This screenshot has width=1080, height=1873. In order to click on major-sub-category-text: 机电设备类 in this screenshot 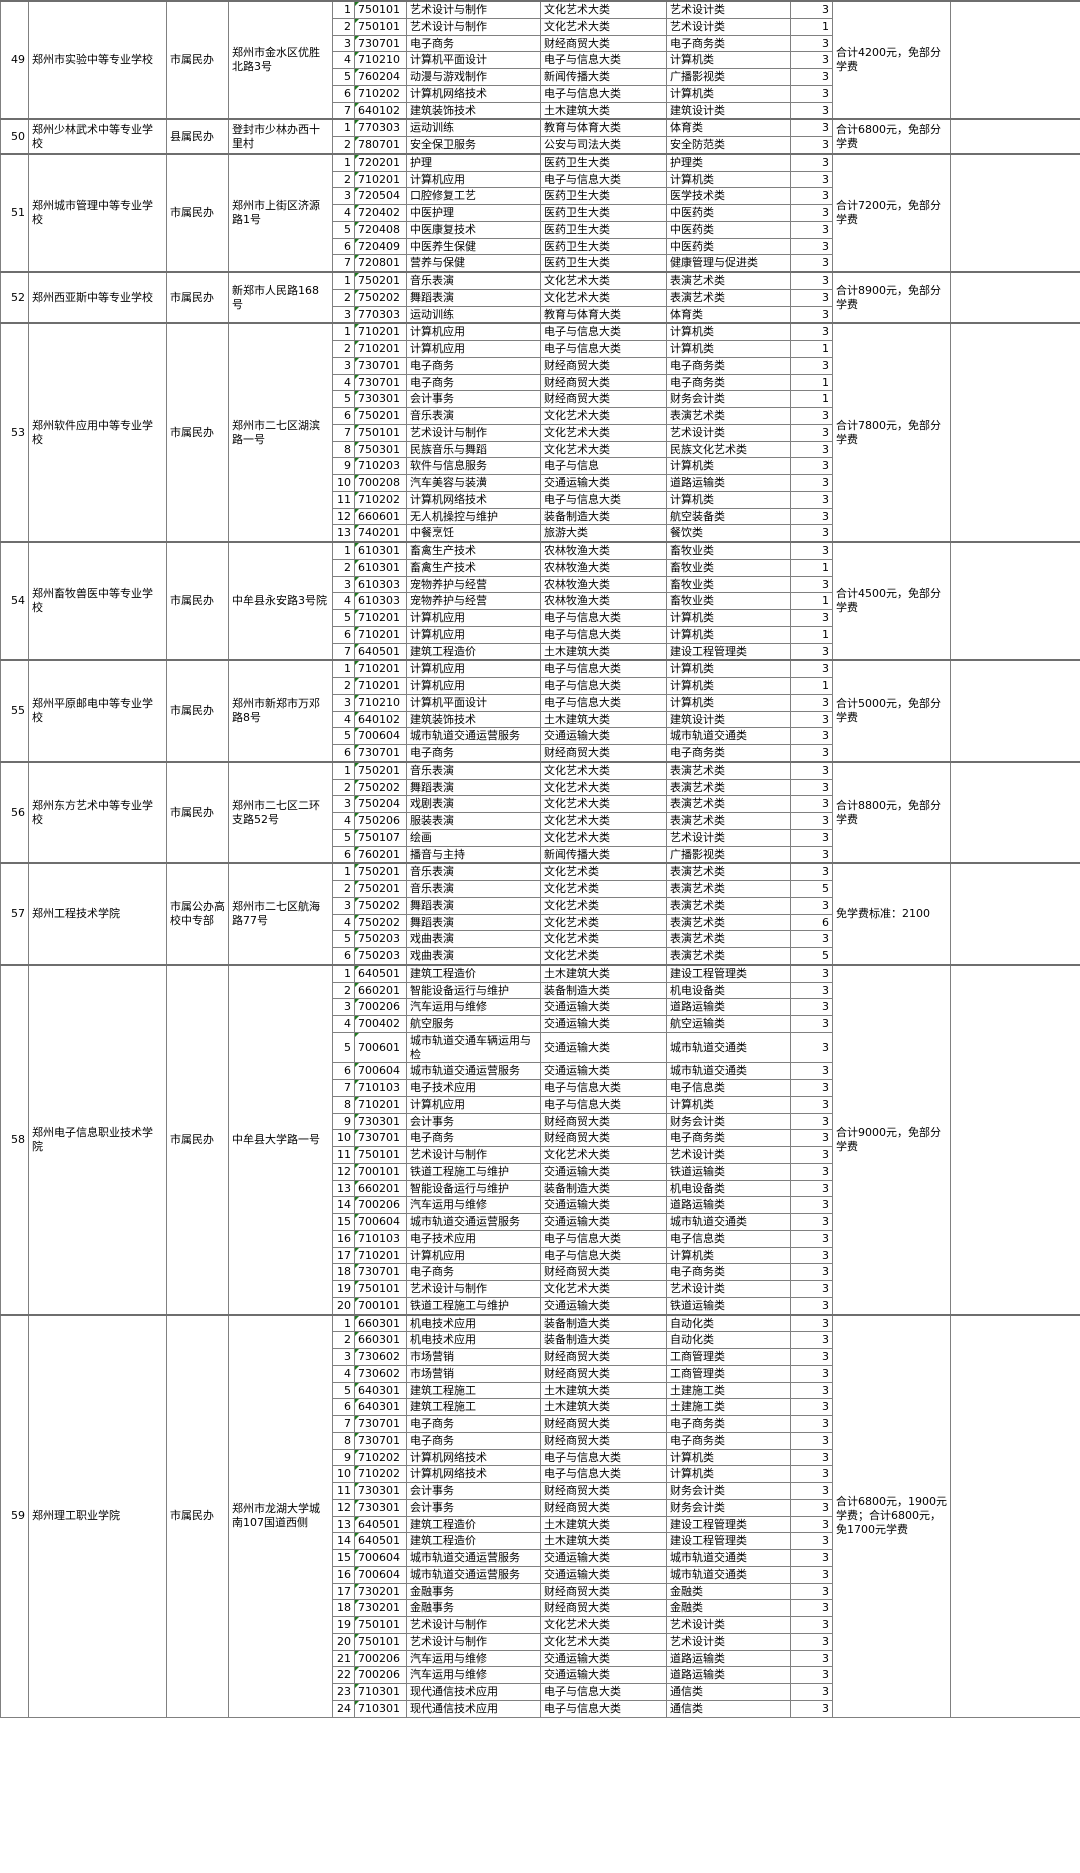, I will do `click(697, 990)`.